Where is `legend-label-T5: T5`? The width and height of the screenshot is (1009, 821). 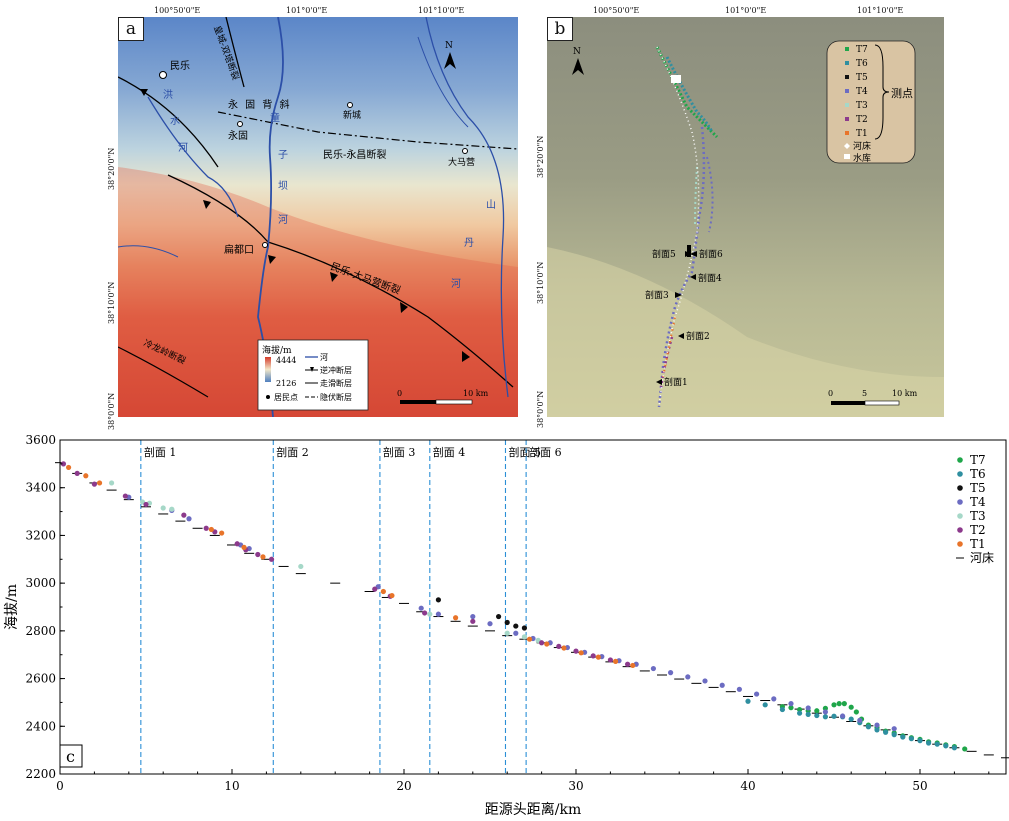 legend-label-T5: T5 is located at coordinates (978, 488).